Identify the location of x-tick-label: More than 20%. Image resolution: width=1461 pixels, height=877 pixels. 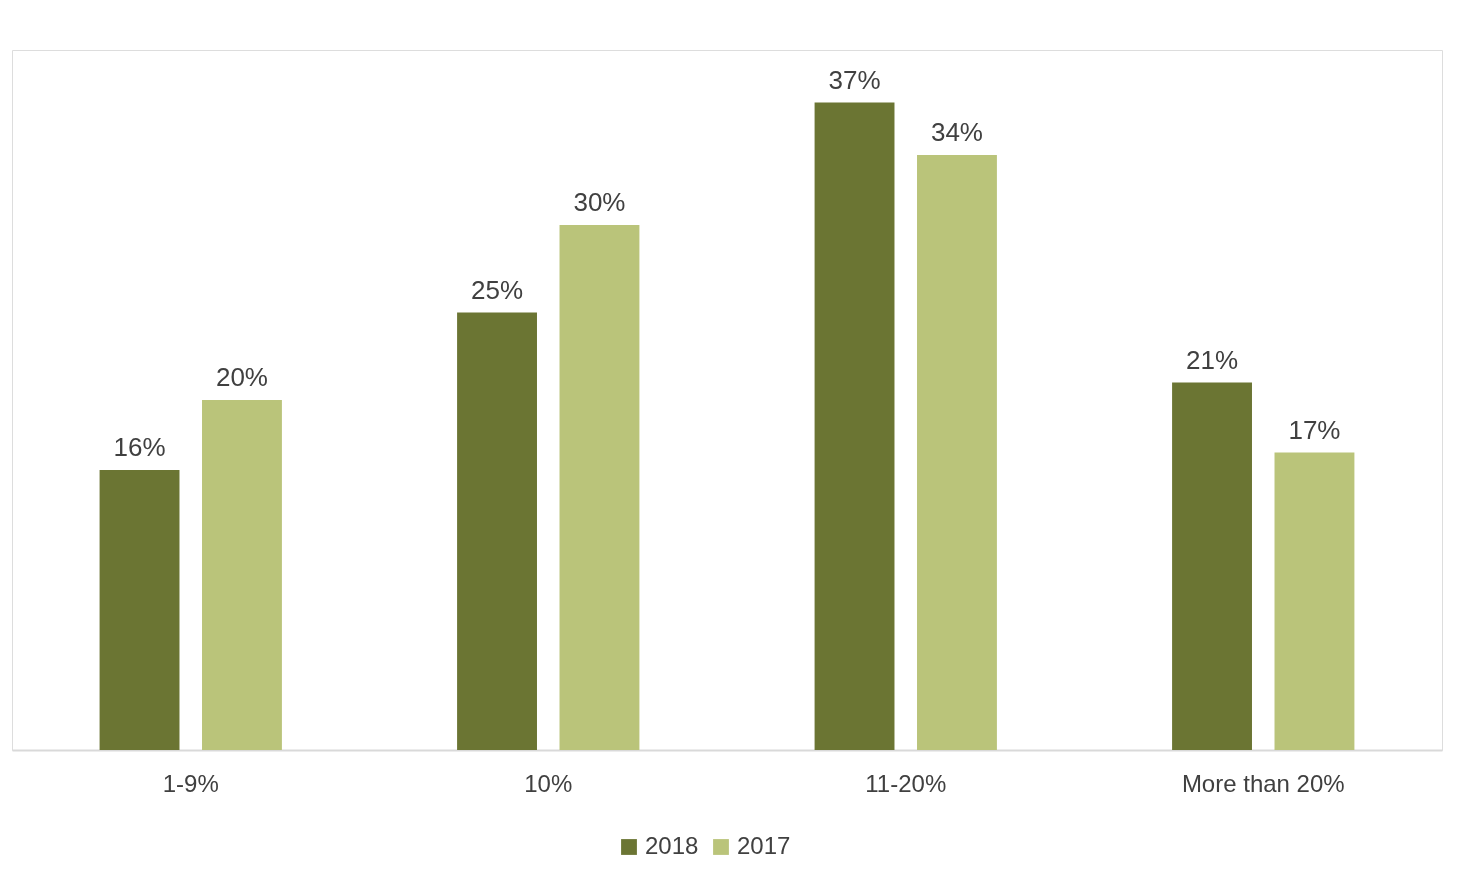
(1263, 783).